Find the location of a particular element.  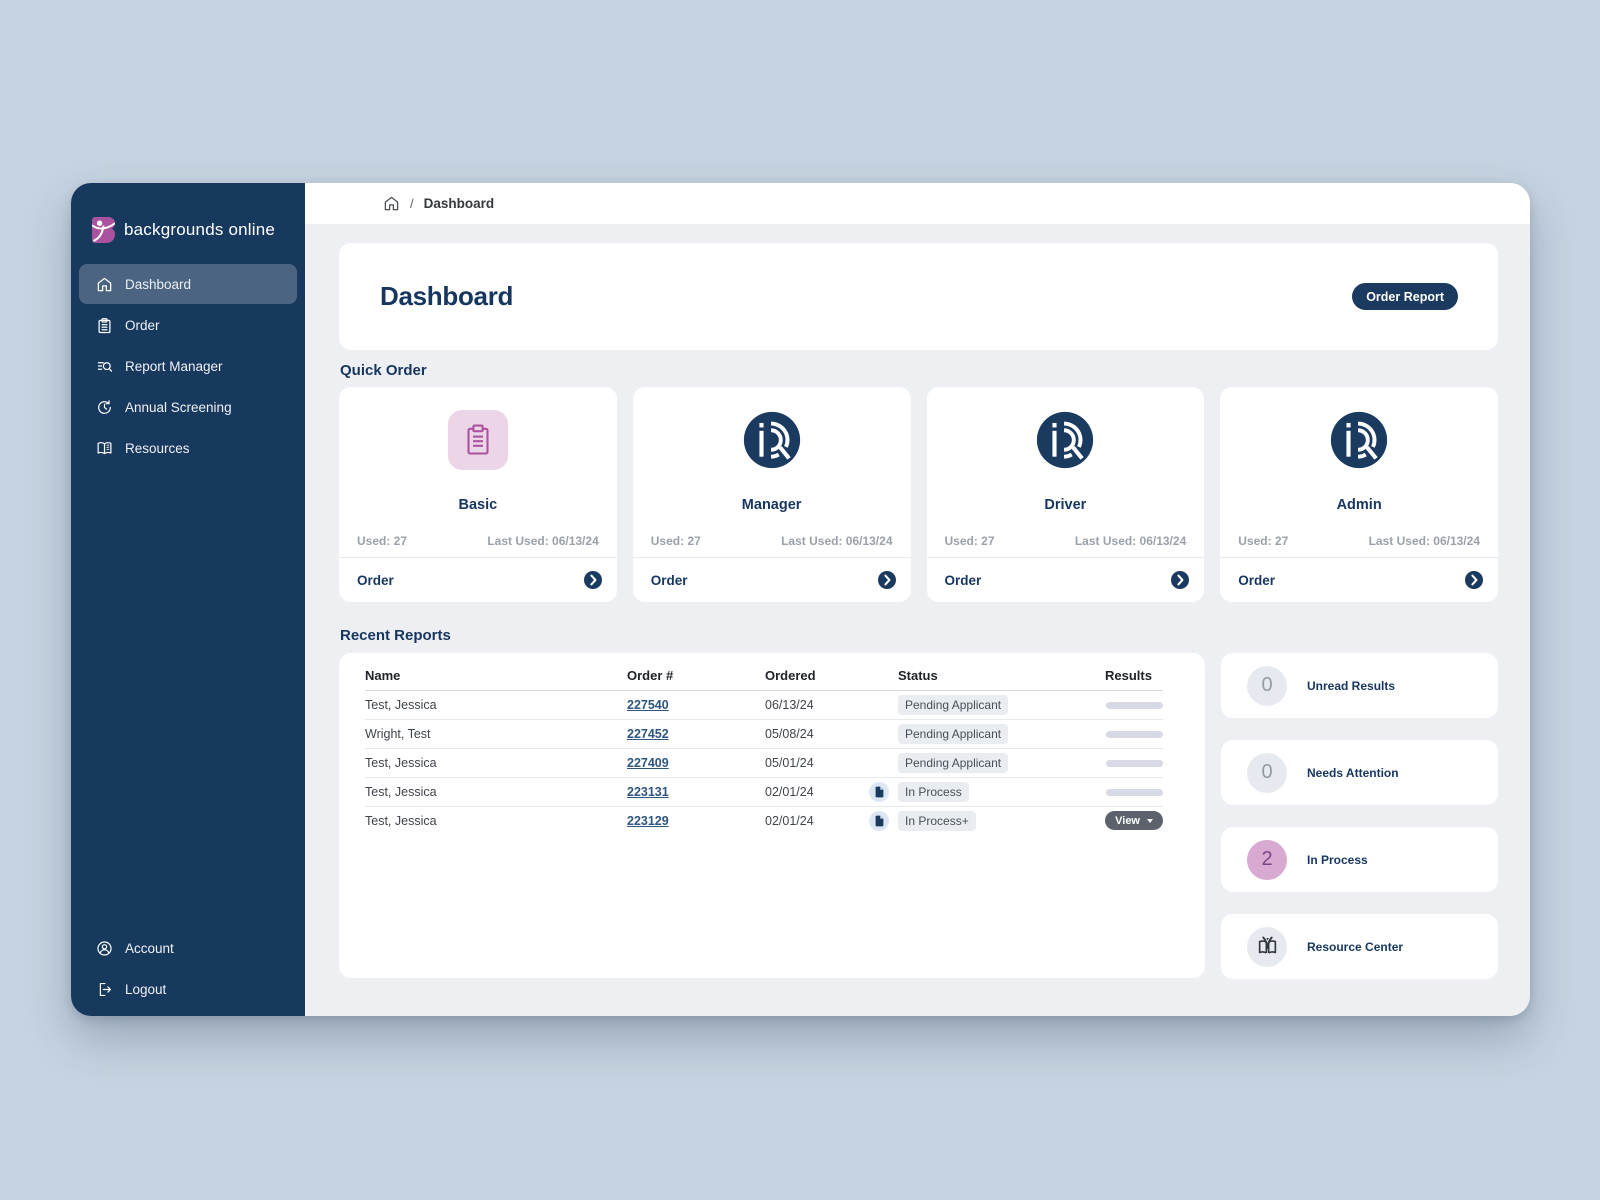

summary-label: Unread Results is located at coordinates (1351, 685).